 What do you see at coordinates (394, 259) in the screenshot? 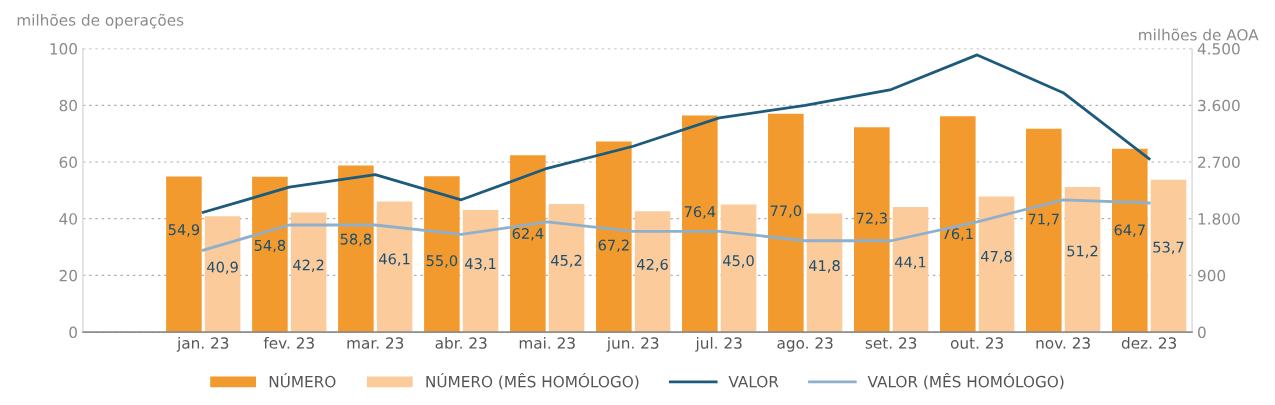
I see `data-label: 46,1` at bounding box center [394, 259].